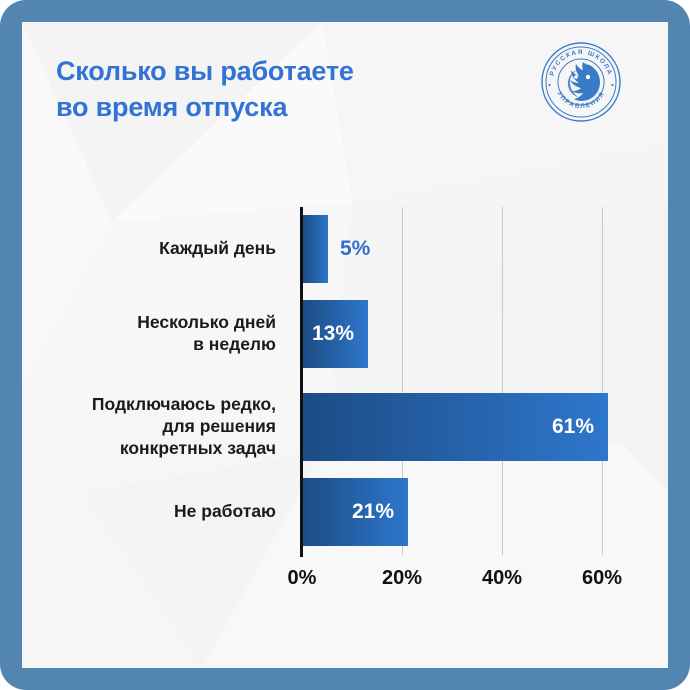 The image size is (690, 690). I want to click on bar-row: Не работаю 21%, so click(345, 512).